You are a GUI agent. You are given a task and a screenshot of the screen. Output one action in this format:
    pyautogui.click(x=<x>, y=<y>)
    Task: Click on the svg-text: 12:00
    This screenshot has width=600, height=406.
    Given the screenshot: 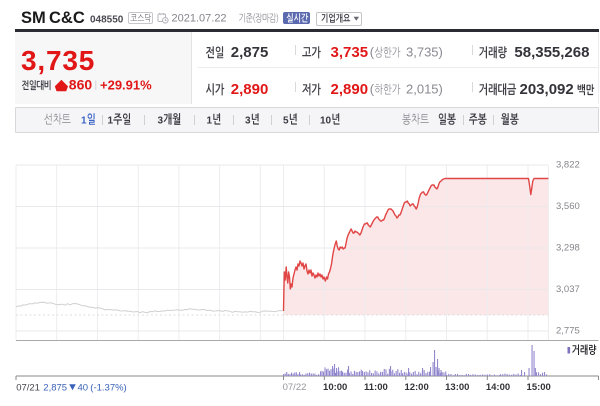 What is the action you would take?
    pyautogui.click(x=416, y=387)
    